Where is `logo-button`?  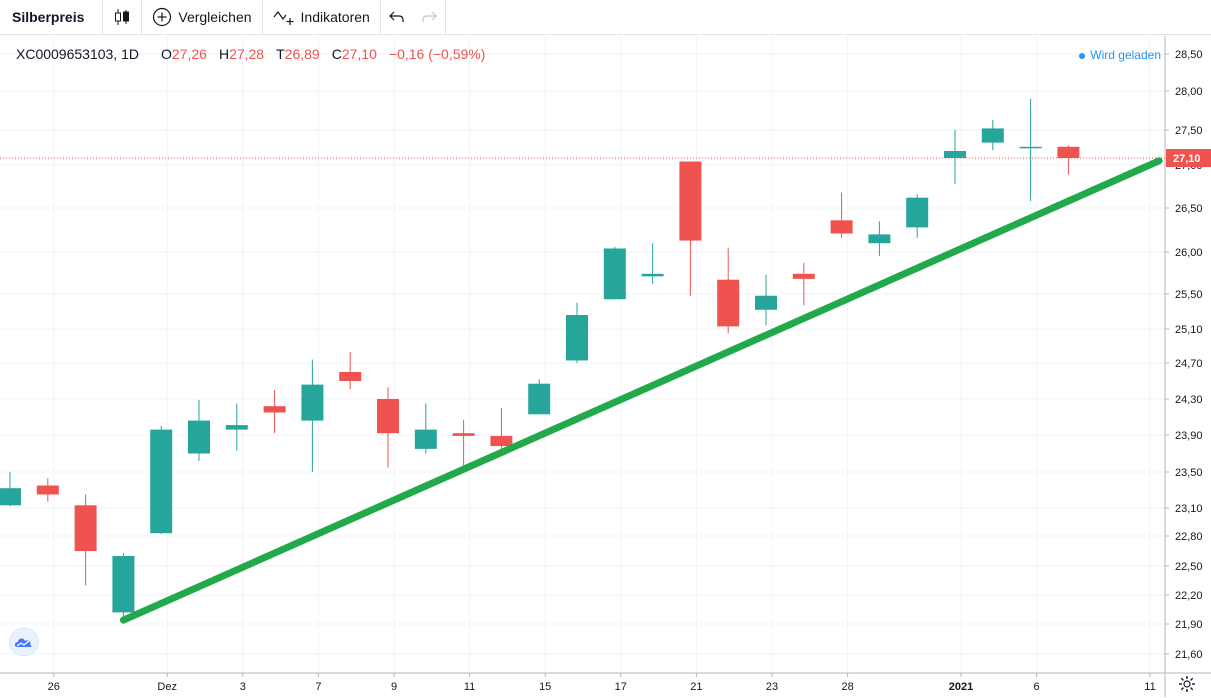 logo-button is located at coordinates (24, 642).